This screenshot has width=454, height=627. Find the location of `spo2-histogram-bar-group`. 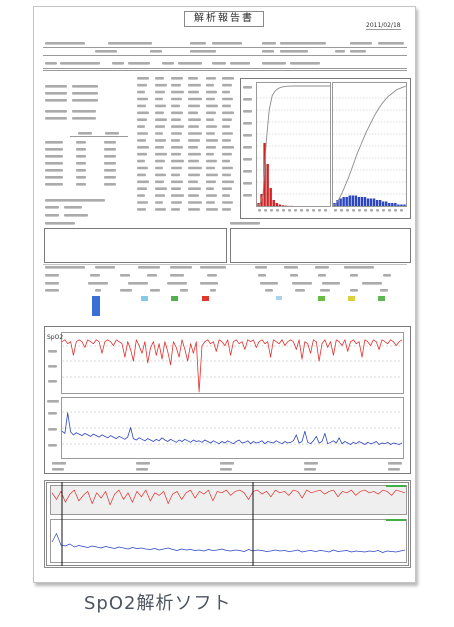

spo2-histogram-bar-group is located at coordinates (293, 146).